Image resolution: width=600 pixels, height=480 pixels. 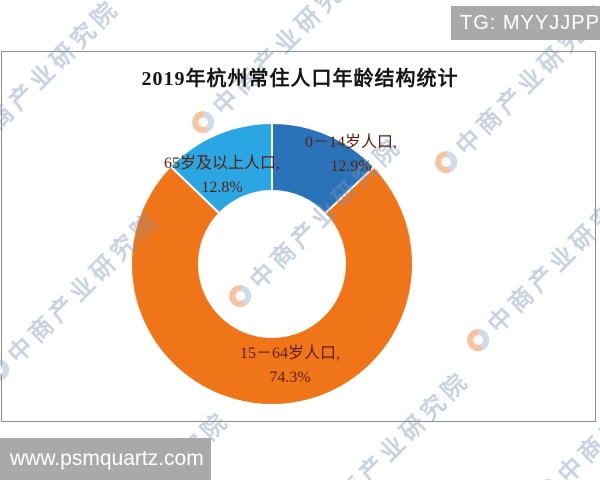 I want to click on slice-label-15-64-name: 15－64岁人口,, so click(x=289, y=353).